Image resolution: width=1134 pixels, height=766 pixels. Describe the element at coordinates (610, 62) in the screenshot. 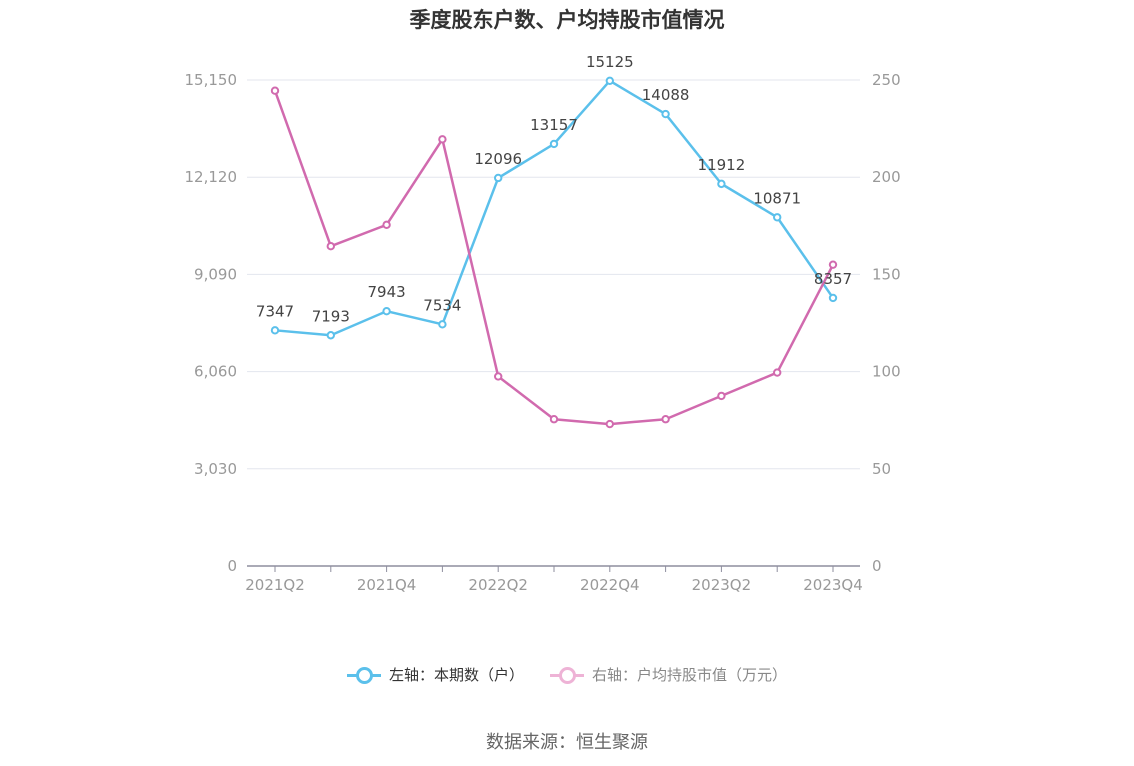

I see `data-label: 15125` at that location.